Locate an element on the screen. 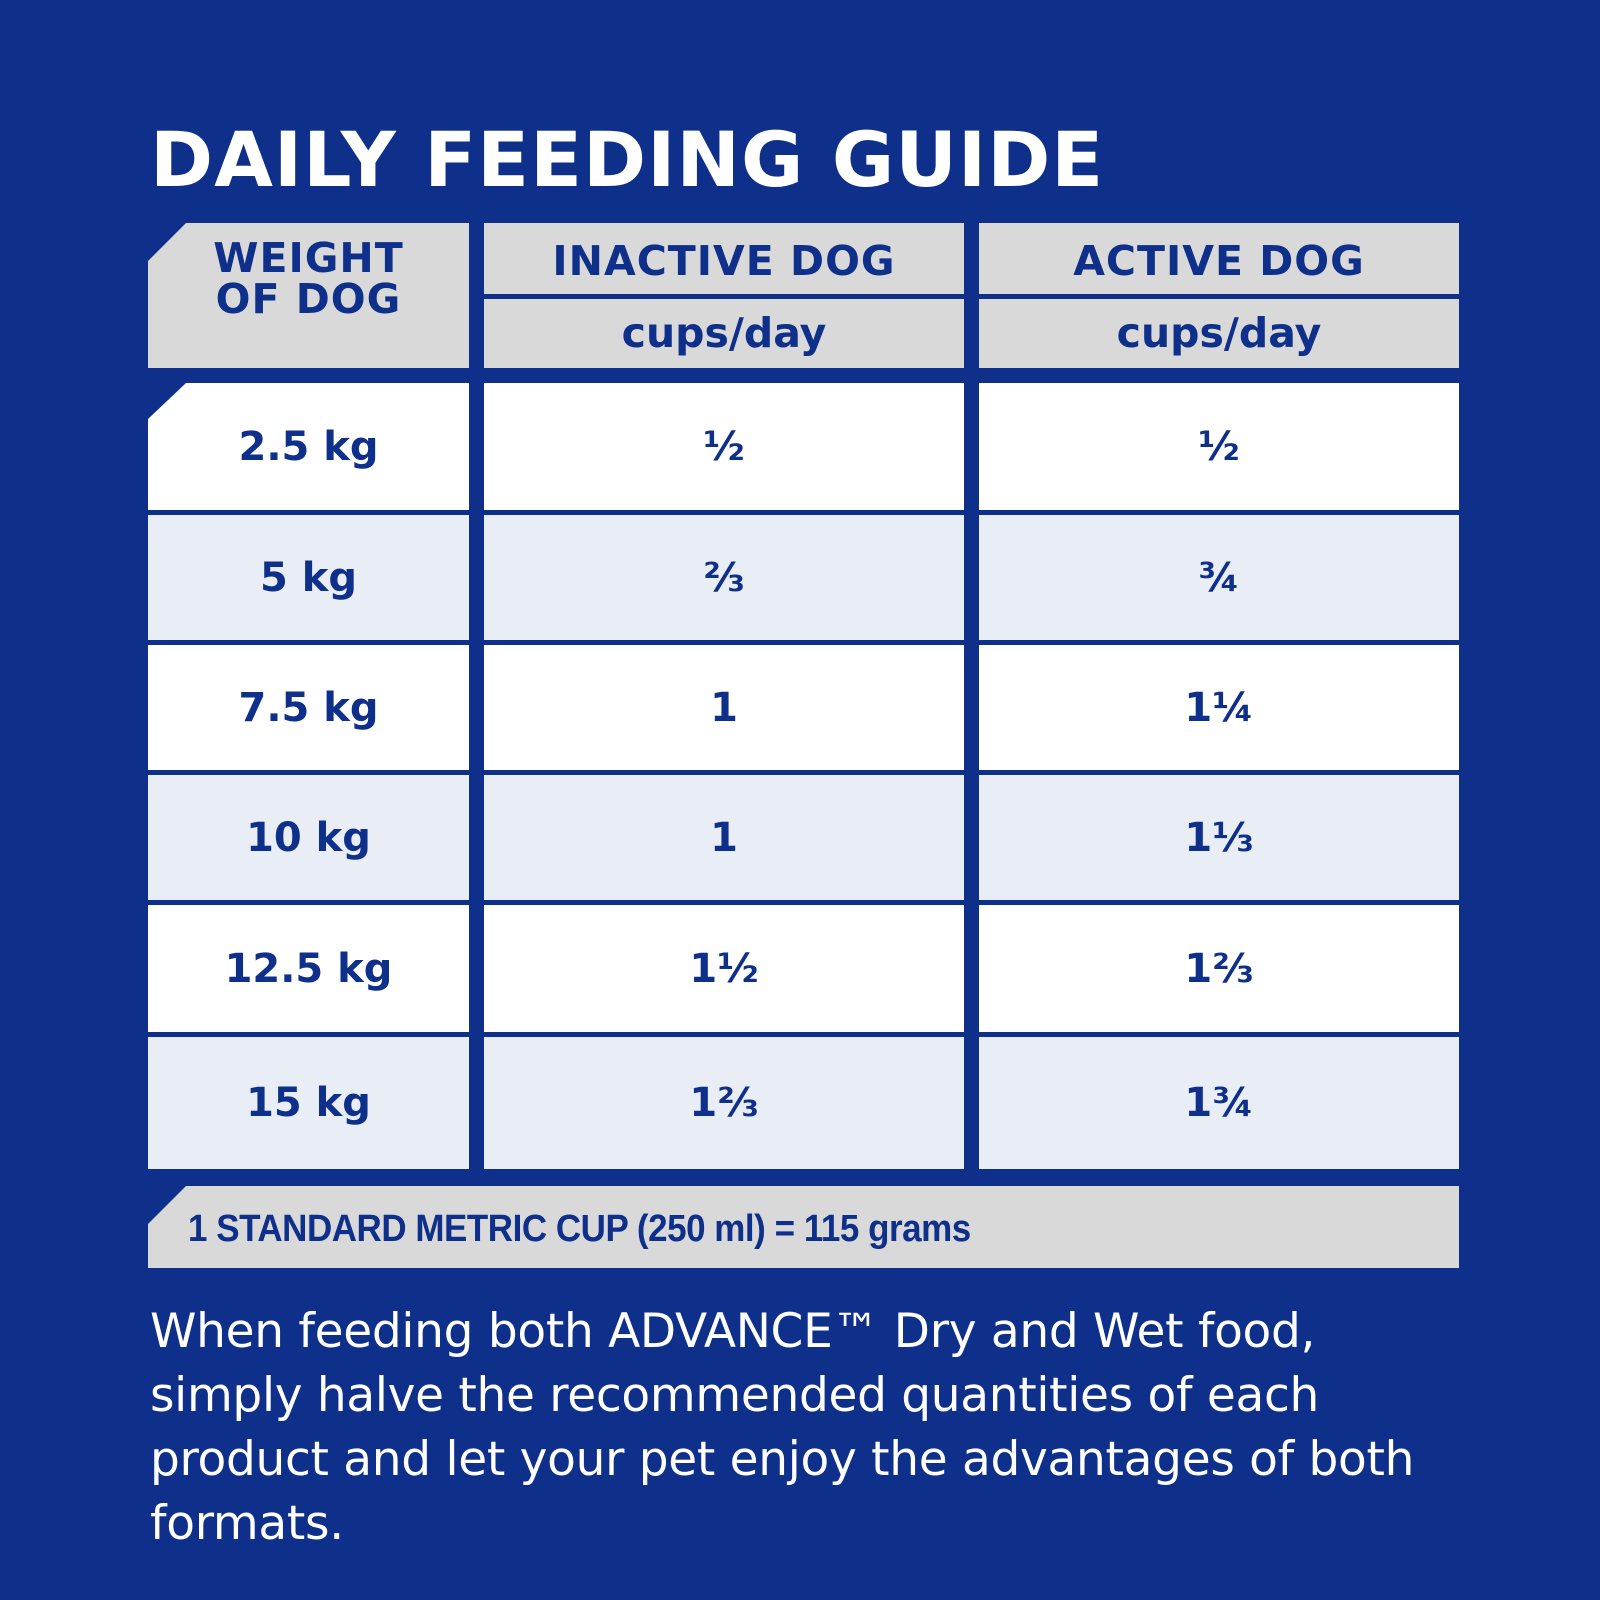 The width and height of the screenshot is (1600, 1600). active-cell: 1¾ is located at coordinates (1219, 1103).